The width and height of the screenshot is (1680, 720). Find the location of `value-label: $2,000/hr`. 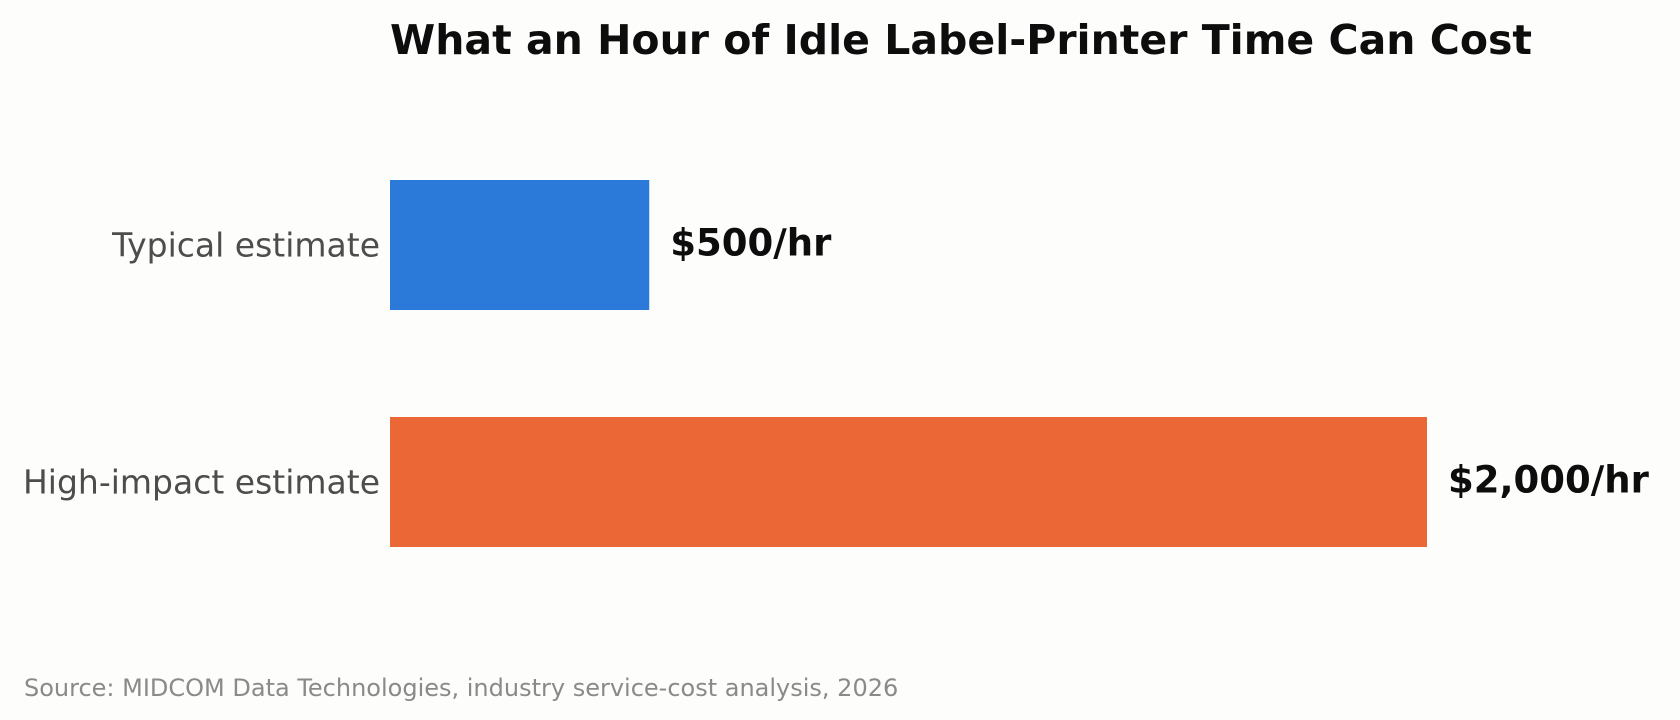

value-label: $2,000/hr is located at coordinates (1549, 480).